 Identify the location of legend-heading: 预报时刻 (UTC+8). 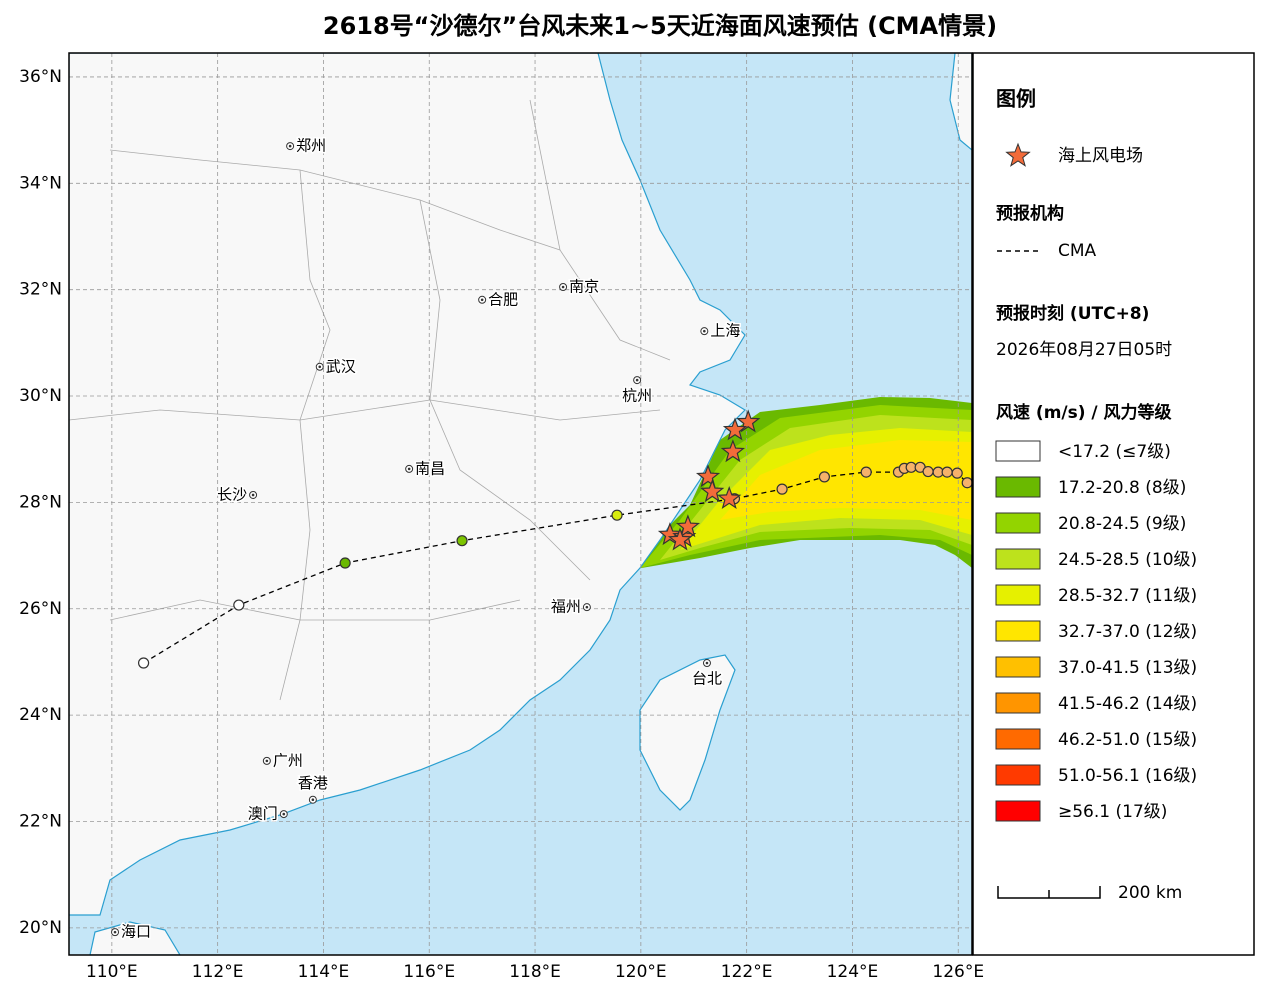
(1072, 313).